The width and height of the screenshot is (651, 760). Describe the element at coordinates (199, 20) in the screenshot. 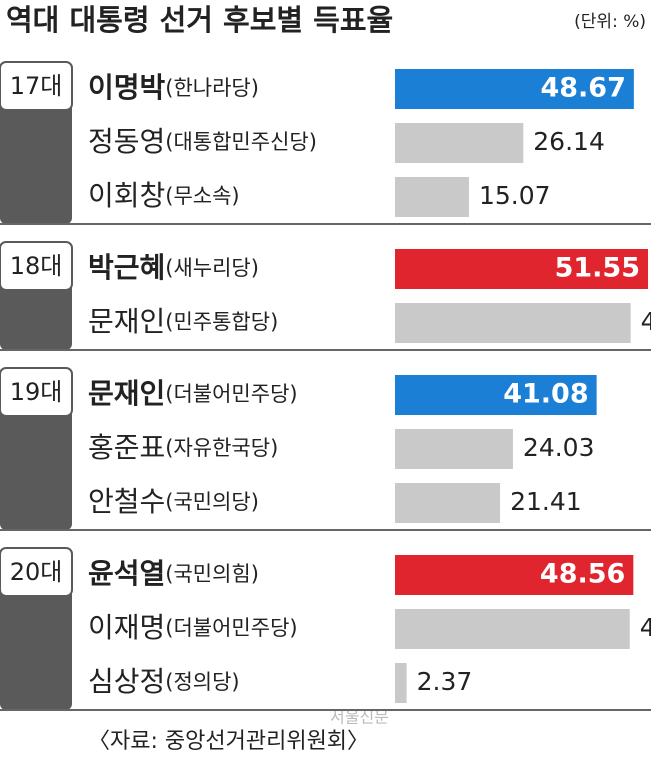

I see `chart-title: 역대 대통령 선거 후보별 득표율` at that location.